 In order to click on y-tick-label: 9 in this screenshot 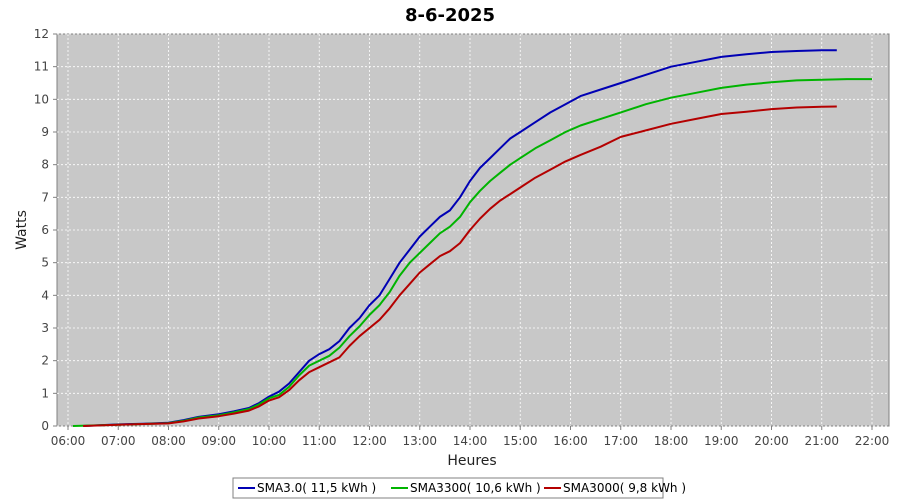, I will do `click(45, 132)`.